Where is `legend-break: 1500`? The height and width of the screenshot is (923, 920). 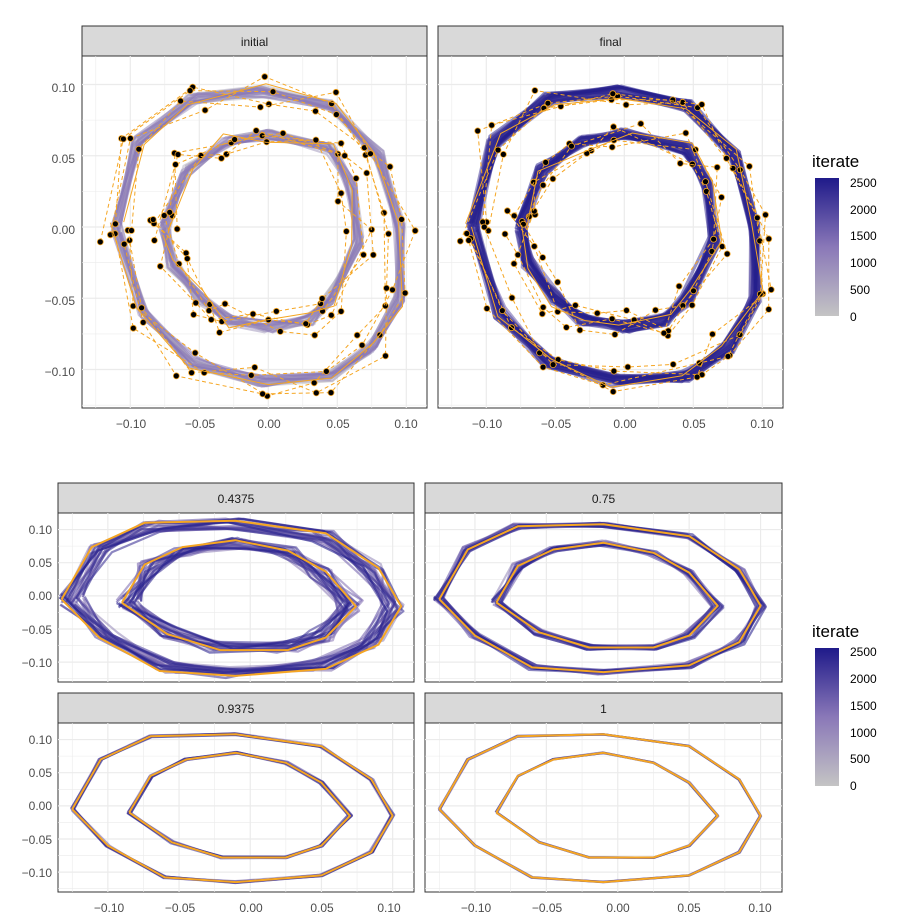
legend-break: 1500 is located at coordinates (863, 236).